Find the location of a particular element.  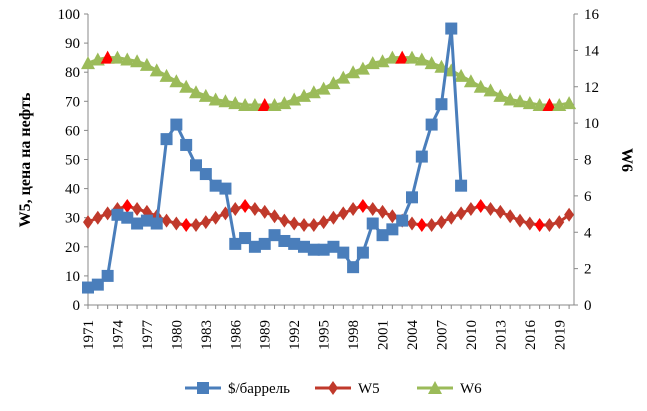

y2-tick-label: 8 is located at coordinates (588, 161).